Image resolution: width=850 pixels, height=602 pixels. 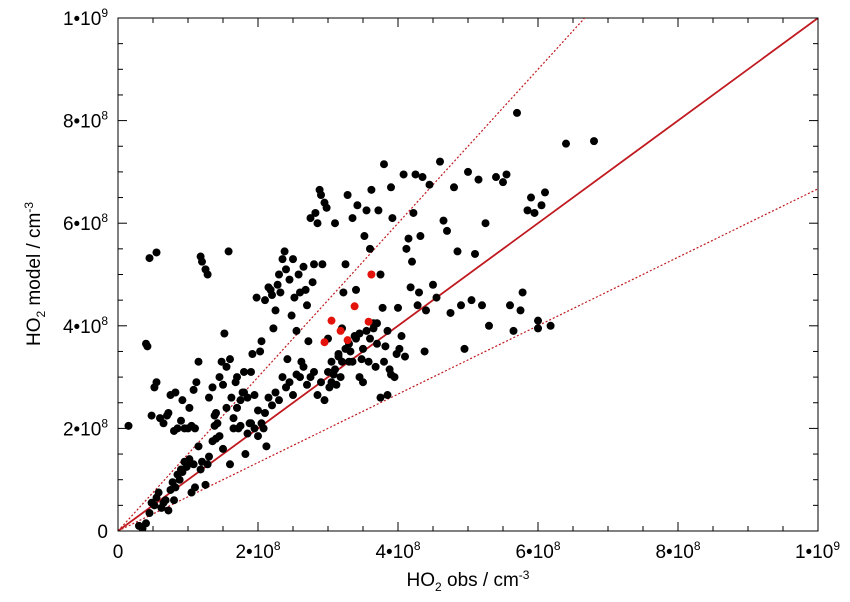 I want to click on x-tick-label-base: 0, so click(x=118, y=552).